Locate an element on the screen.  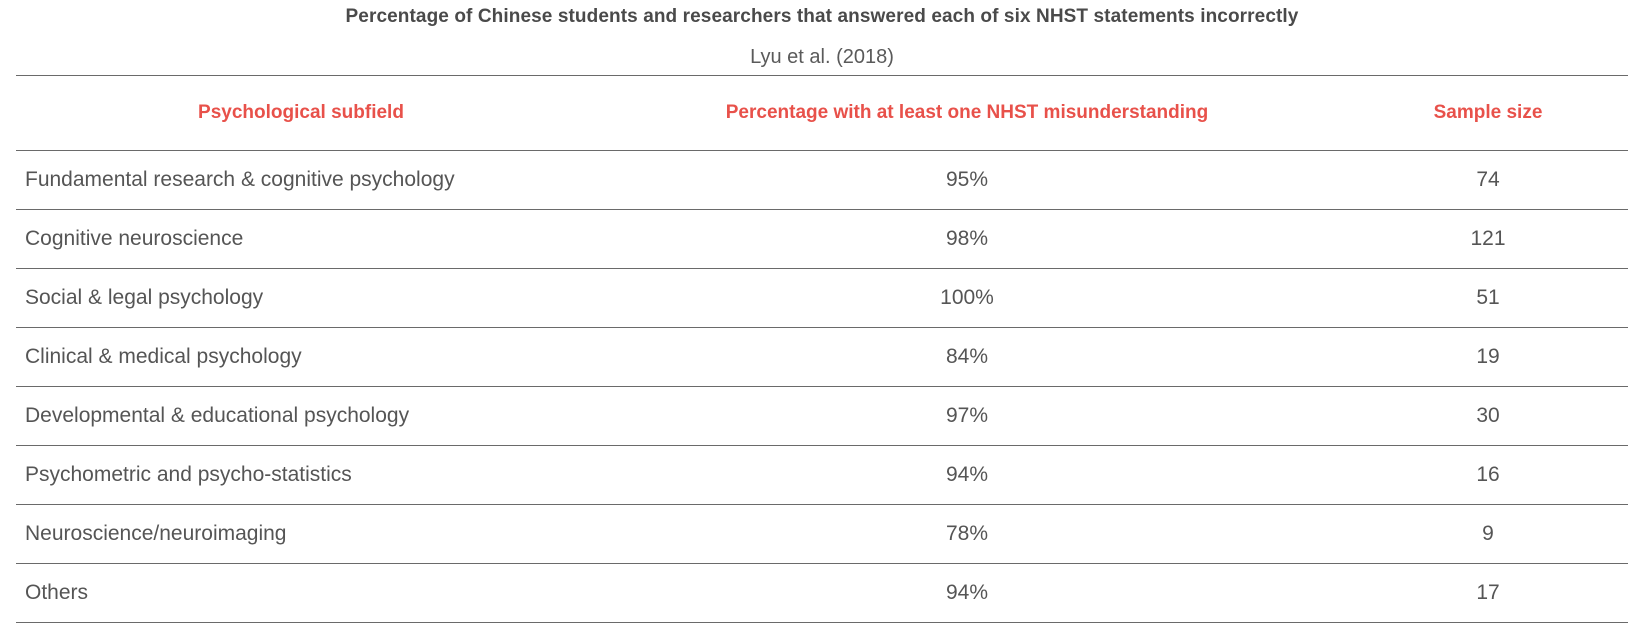
cell-sample-size: 9 is located at coordinates (1488, 534).